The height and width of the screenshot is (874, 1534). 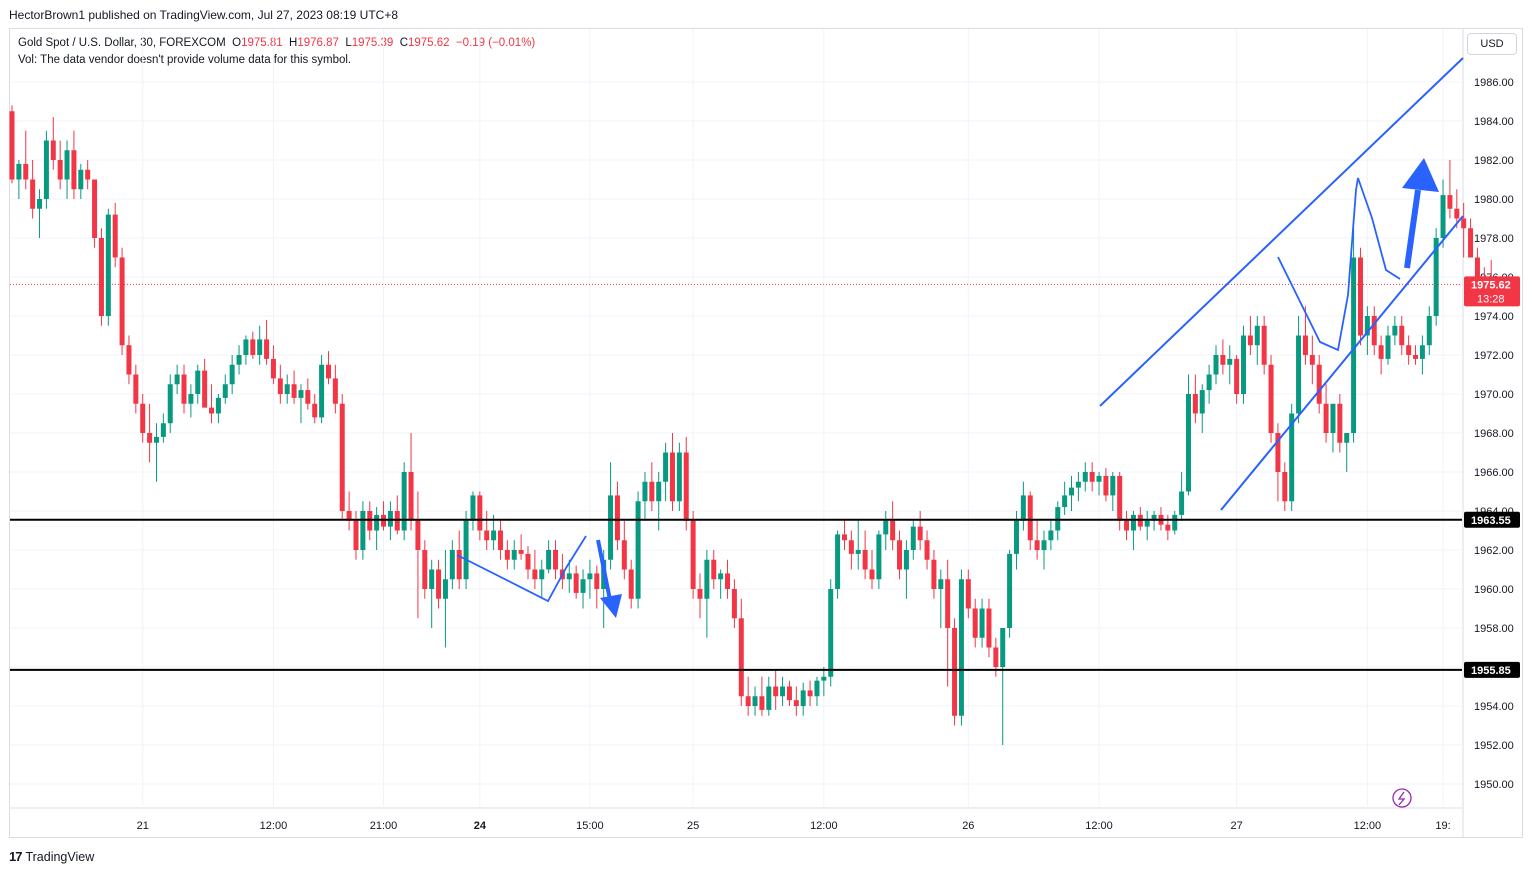 I want to click on price-tick-label: 1974.00, so click(x=1494, y=317).